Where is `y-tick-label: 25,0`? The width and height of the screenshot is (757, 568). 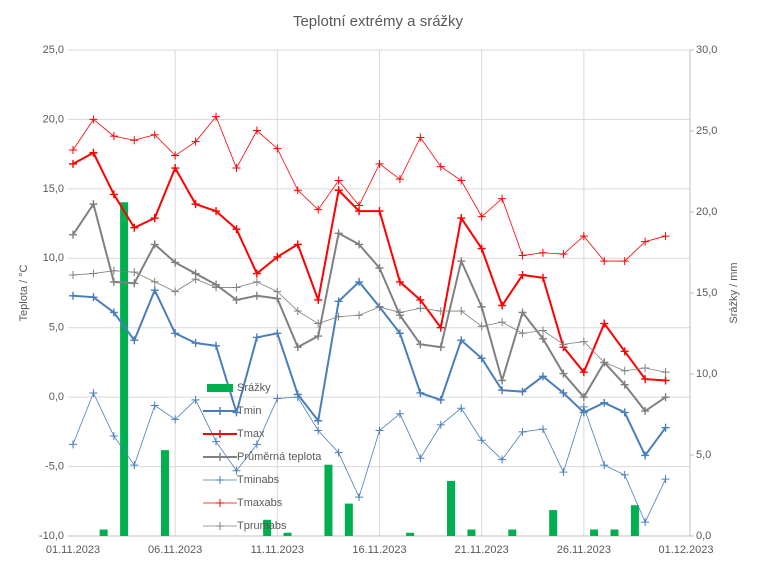 y-tick-label: 25,0 is located at coordinates (53, 50).